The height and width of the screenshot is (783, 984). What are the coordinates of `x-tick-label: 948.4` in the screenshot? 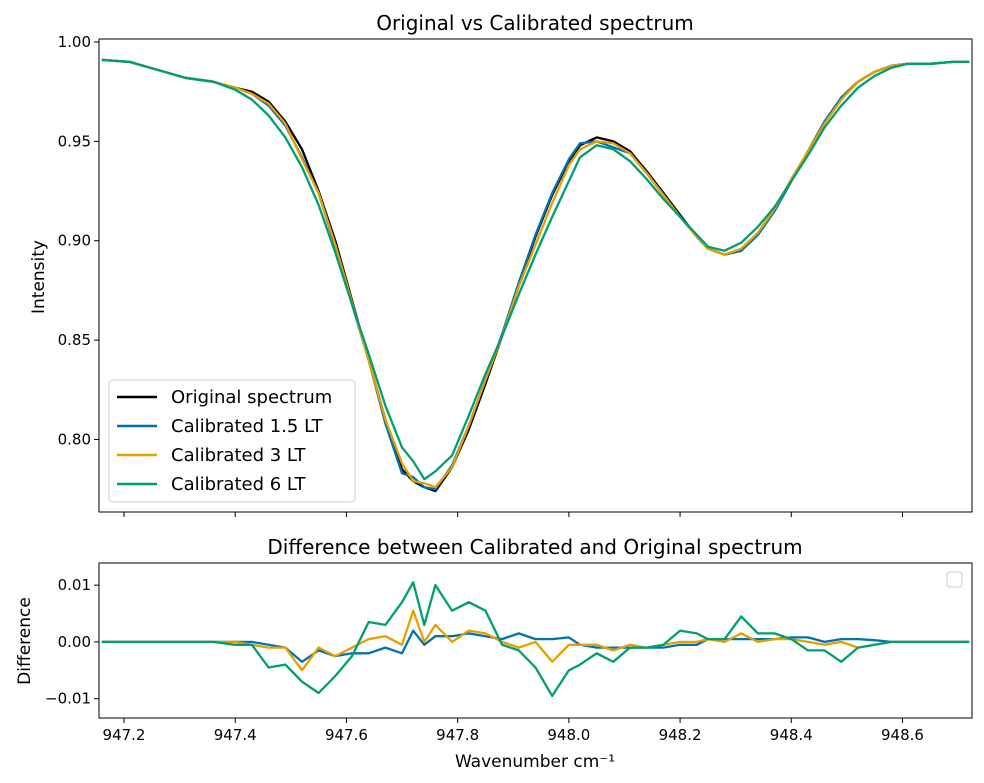 It's located at (791, 735).